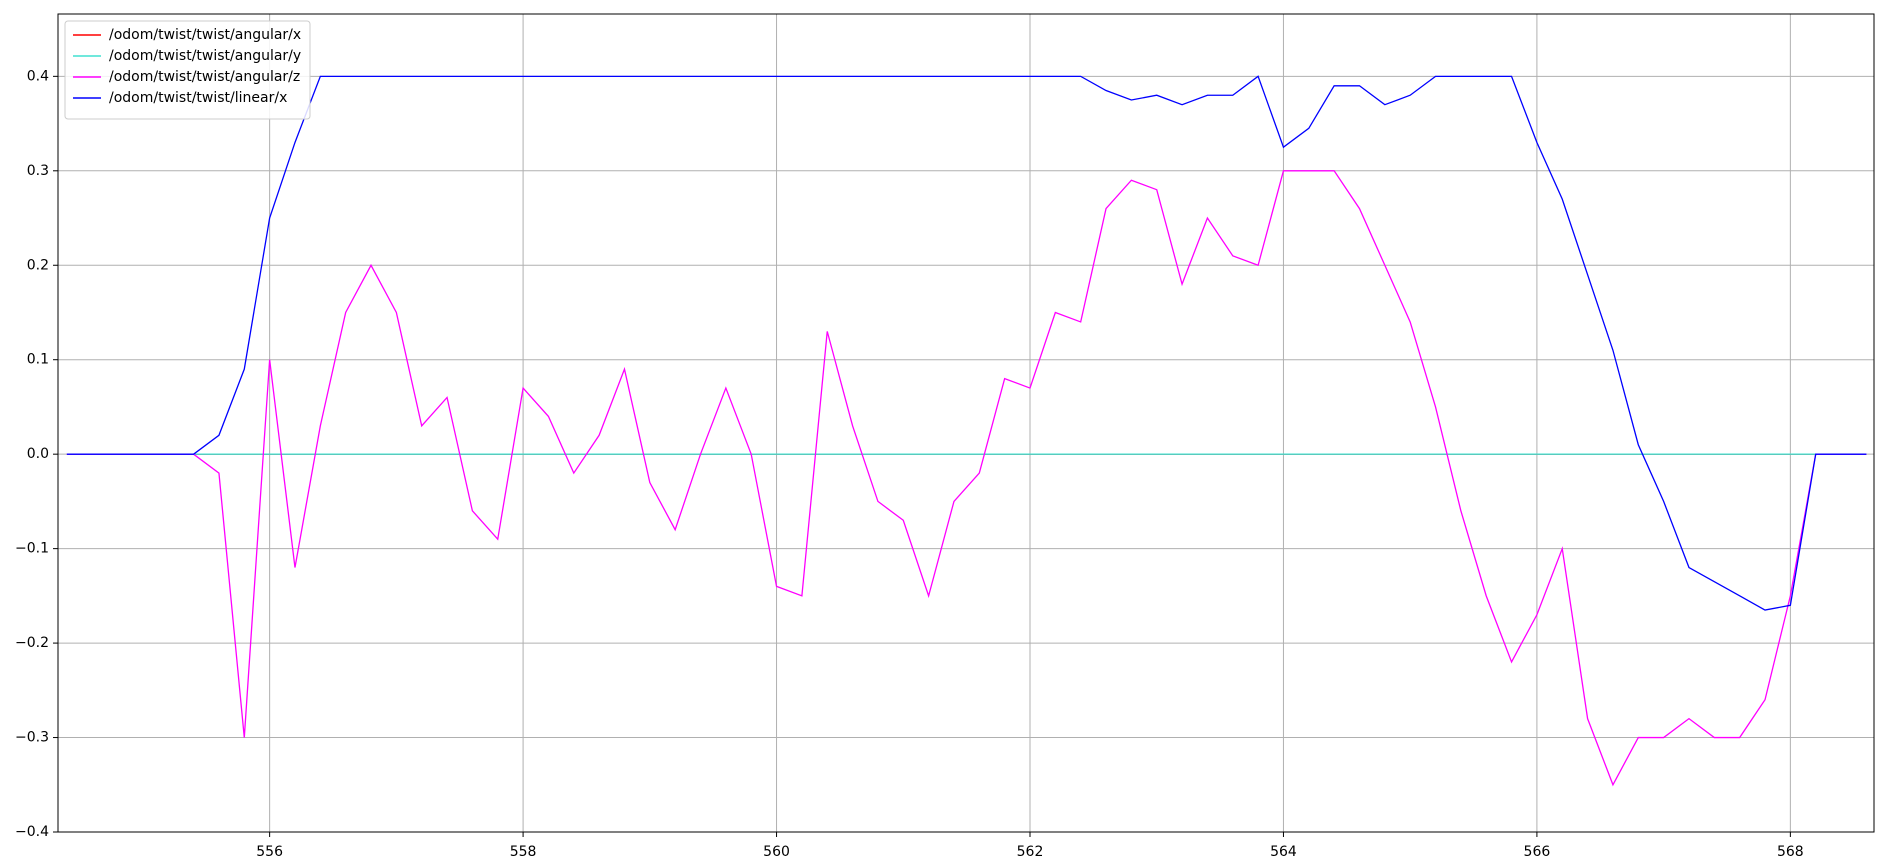 This screenshot has width=1879, height=867. What do you see at coordinates (198, 98) in the screenshot?
I see `legend-label: /odom/twist/twist/linear/x` at bounding box center [198, 98].